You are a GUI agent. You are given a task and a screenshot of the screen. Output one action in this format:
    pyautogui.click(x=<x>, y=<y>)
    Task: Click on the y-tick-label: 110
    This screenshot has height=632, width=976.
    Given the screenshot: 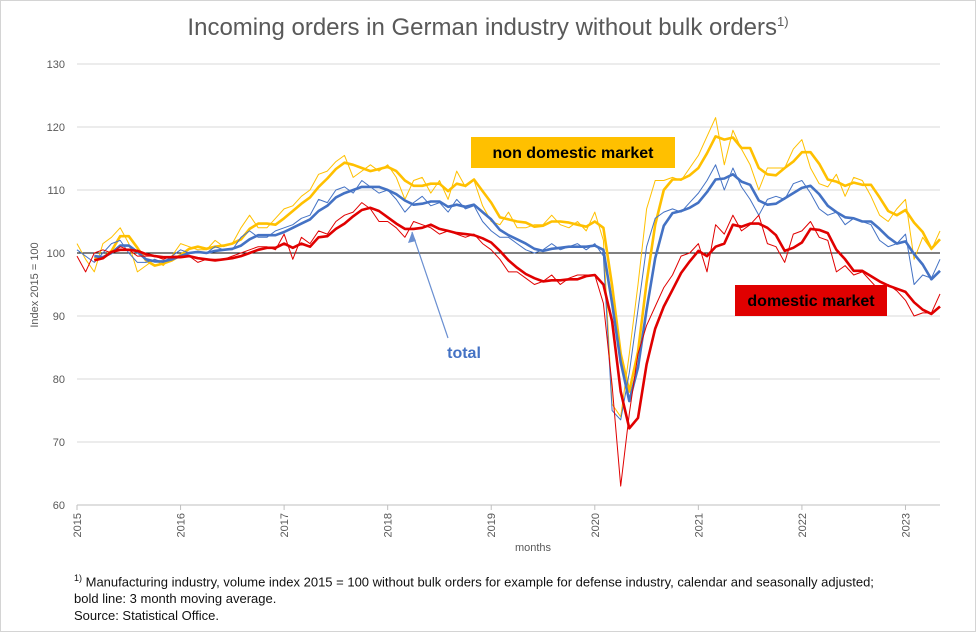 What is the action you would take?
    pyautogui.click(x=56, y=191)
    